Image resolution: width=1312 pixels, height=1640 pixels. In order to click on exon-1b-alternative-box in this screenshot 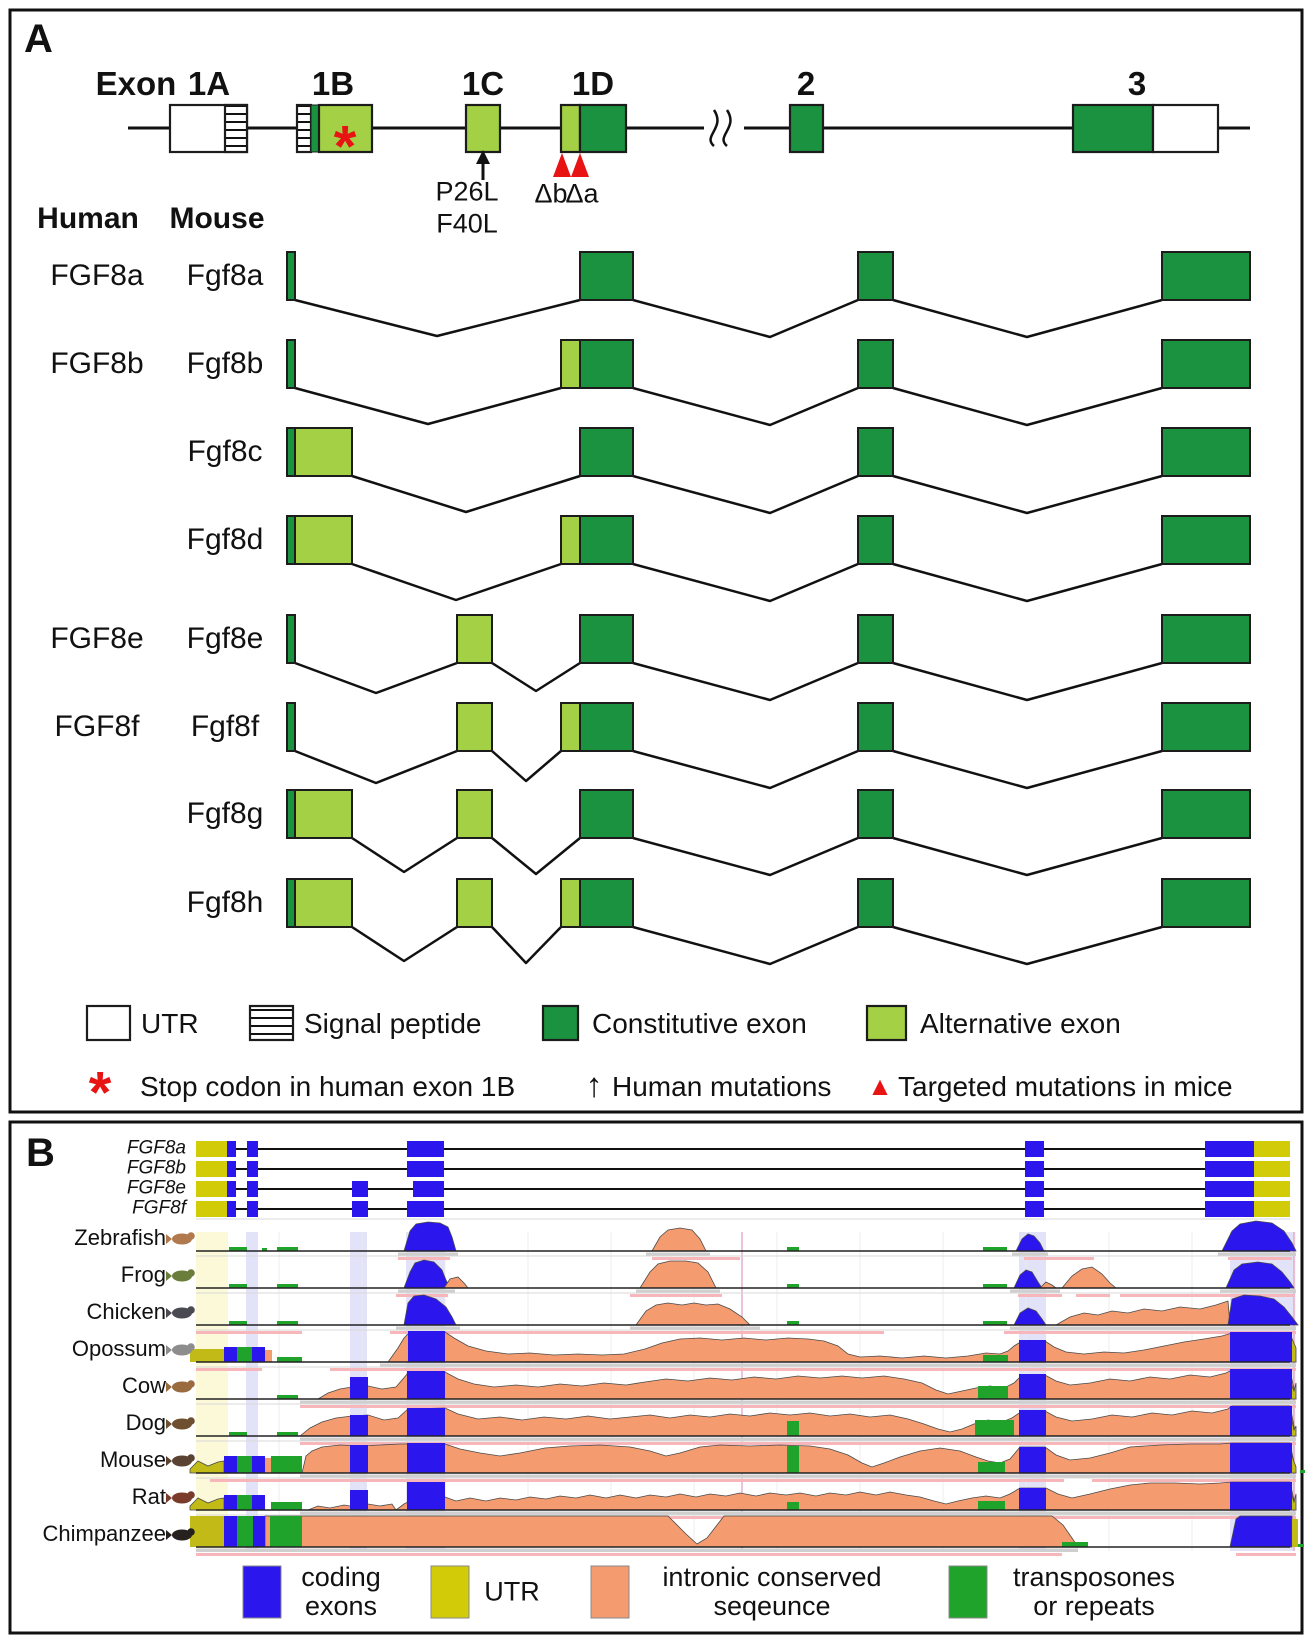, I will do `click(345, 128)`.